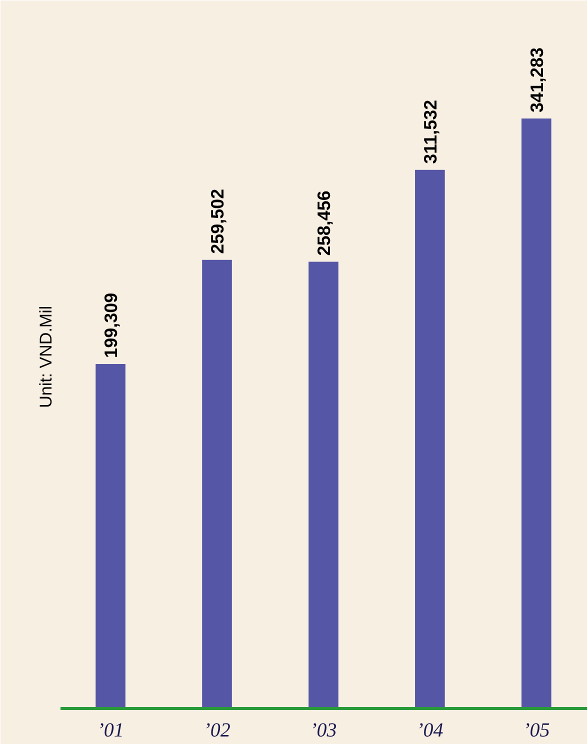  Describe the element at coordinates (218, 221) in the screenshot. I see `data-label: 259,502` at that location.